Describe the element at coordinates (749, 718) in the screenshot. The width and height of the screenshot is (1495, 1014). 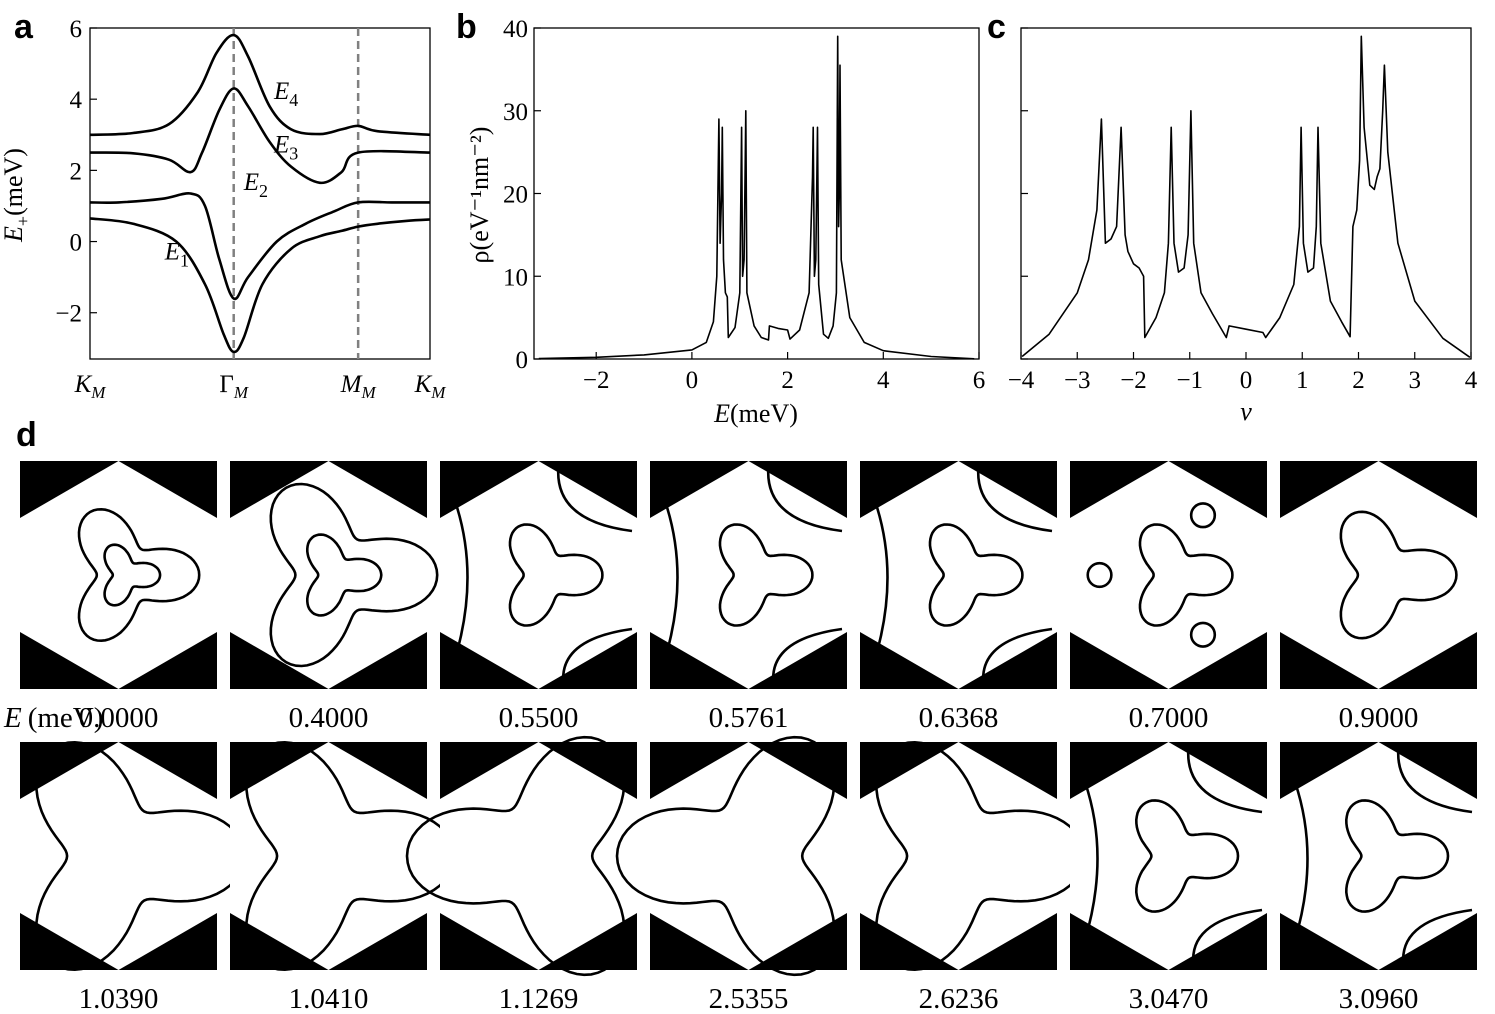
I see `energy-label: 0.5761` at that location.